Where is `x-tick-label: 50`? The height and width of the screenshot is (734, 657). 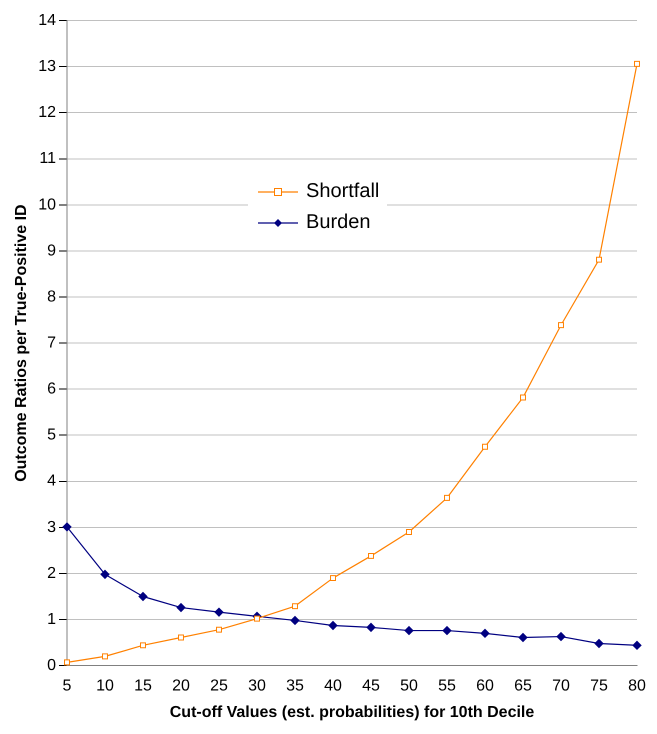 x-tick-label: 50 is located at coordinates (409, 686).